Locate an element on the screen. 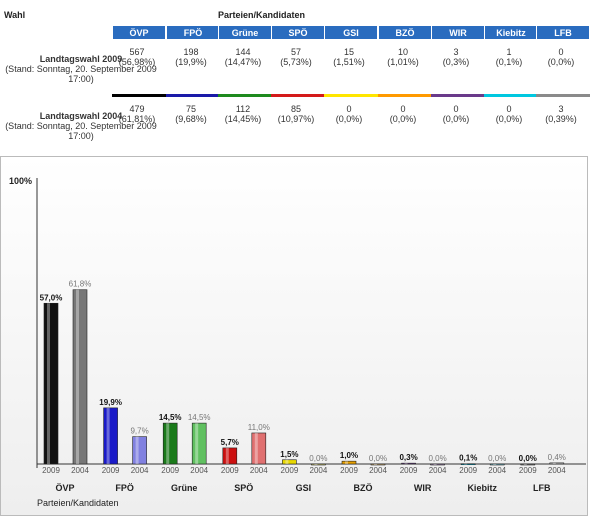 This screenshot has width=590, height=519. vote-count: 57 is located at coordinates (295, 52).